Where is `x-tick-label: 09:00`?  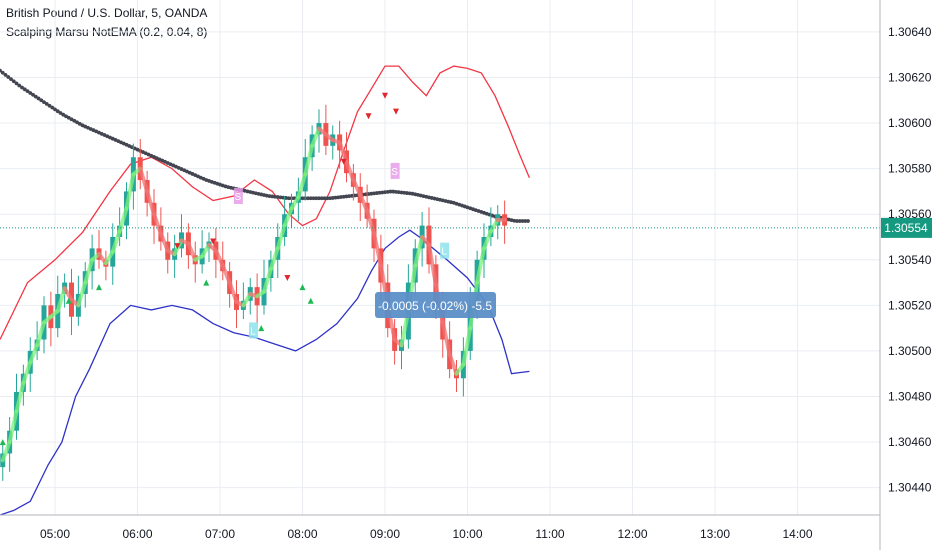
x-tick-label: 09:00 is located at coordinates (385, 534).